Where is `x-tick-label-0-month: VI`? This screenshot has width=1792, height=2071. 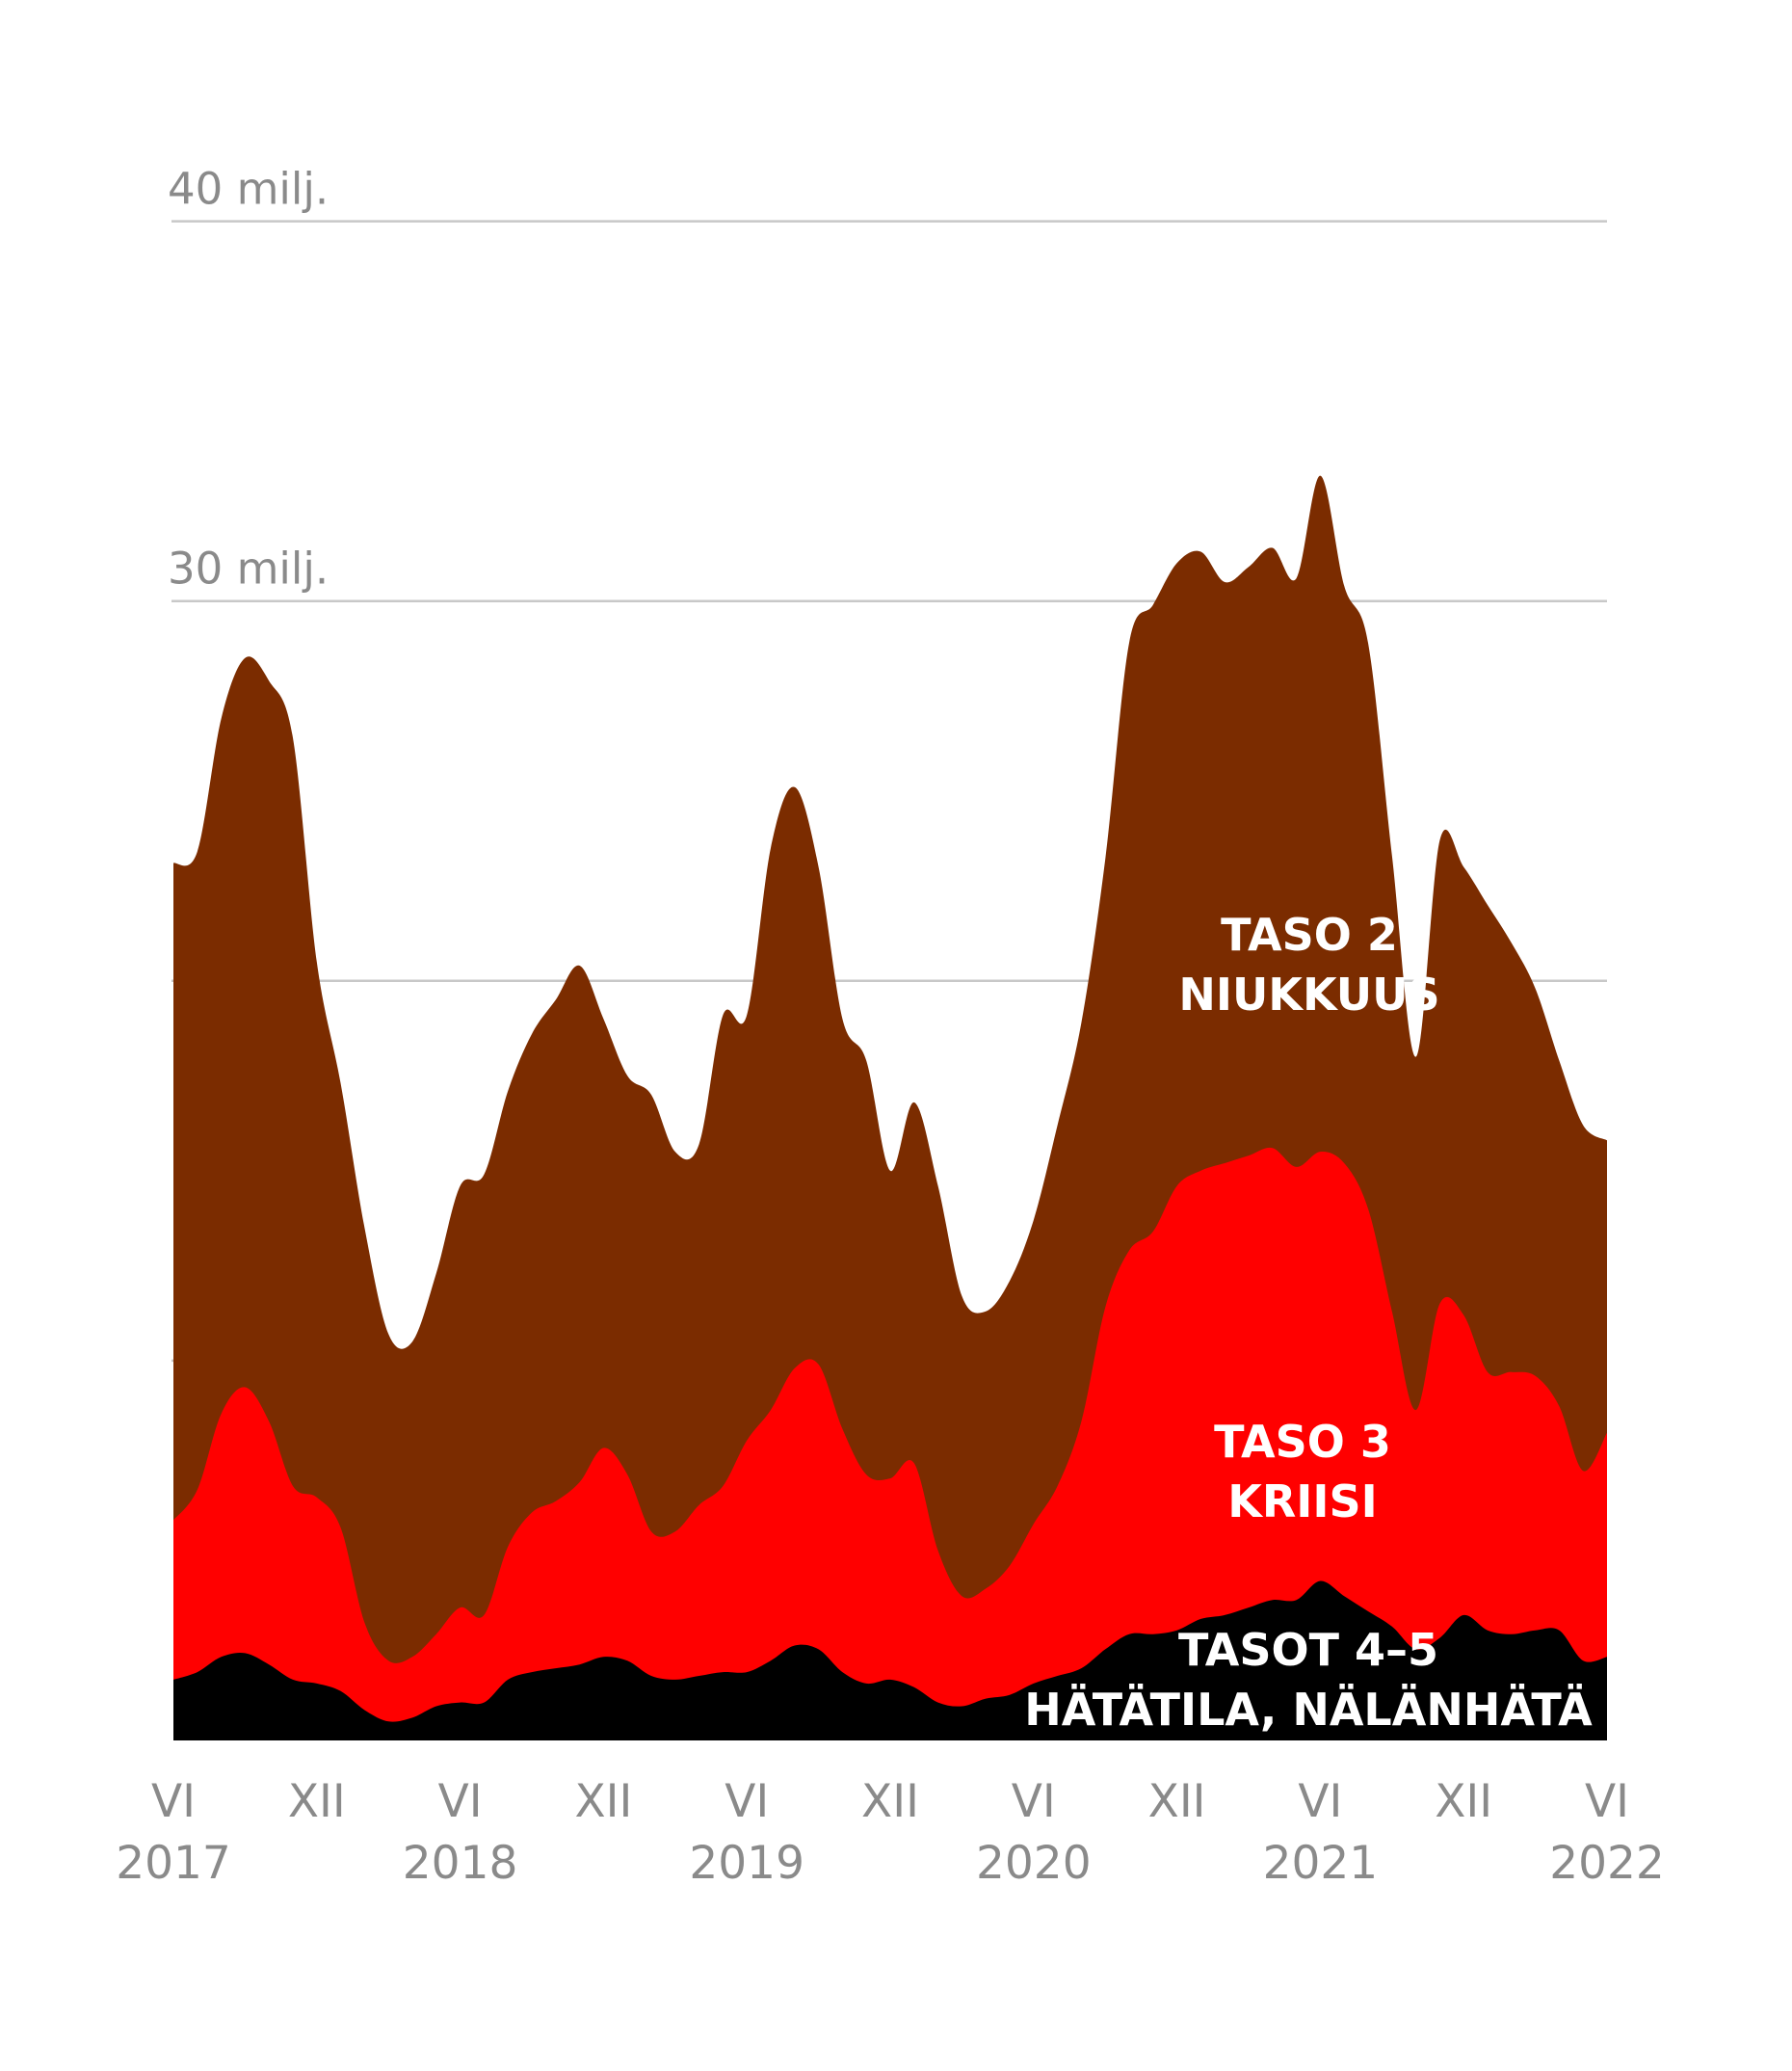 x-tick-label-0-month: VI is located at coordinates (173, 1801).